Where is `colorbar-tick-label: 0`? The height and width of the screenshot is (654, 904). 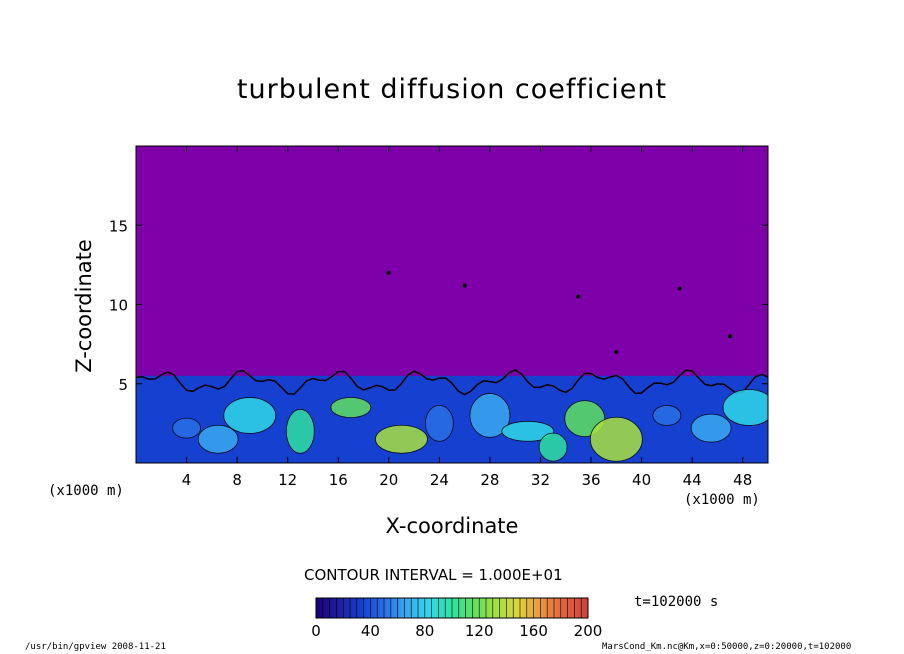
colorbar-tick-label: 0 is located at coordinates (316, 631).